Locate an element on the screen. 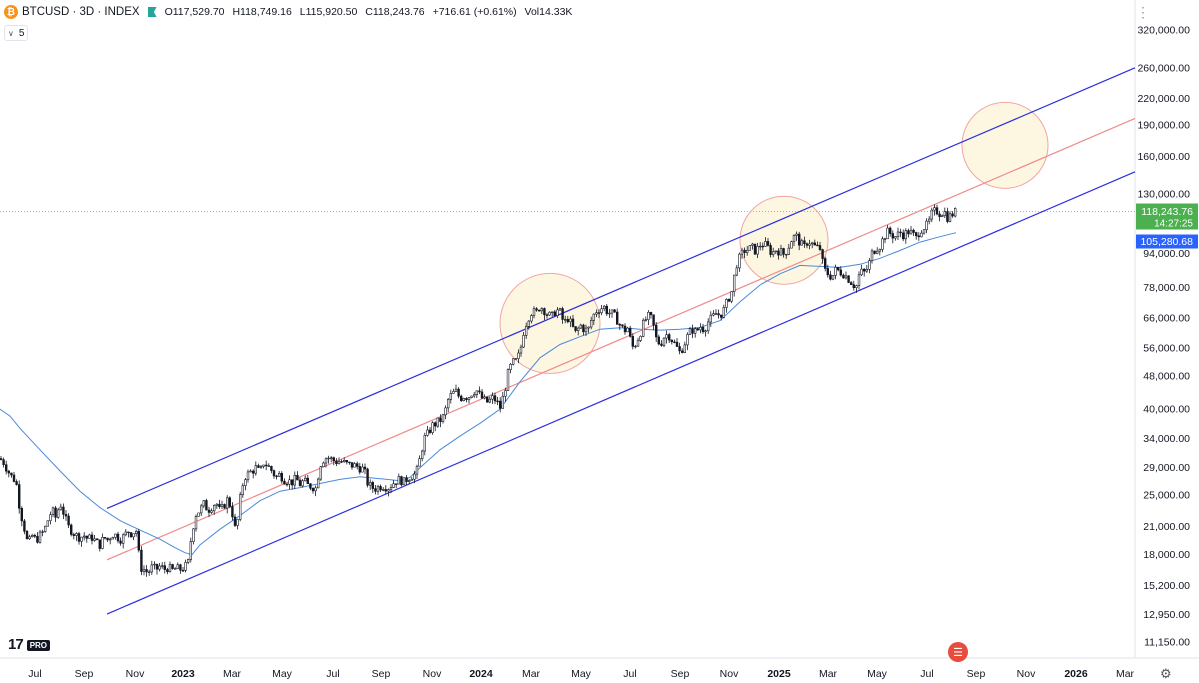 The height and width of the screenshot is (683, 1199). time-tick-label: 2025 is located at coordinates (779, 674).